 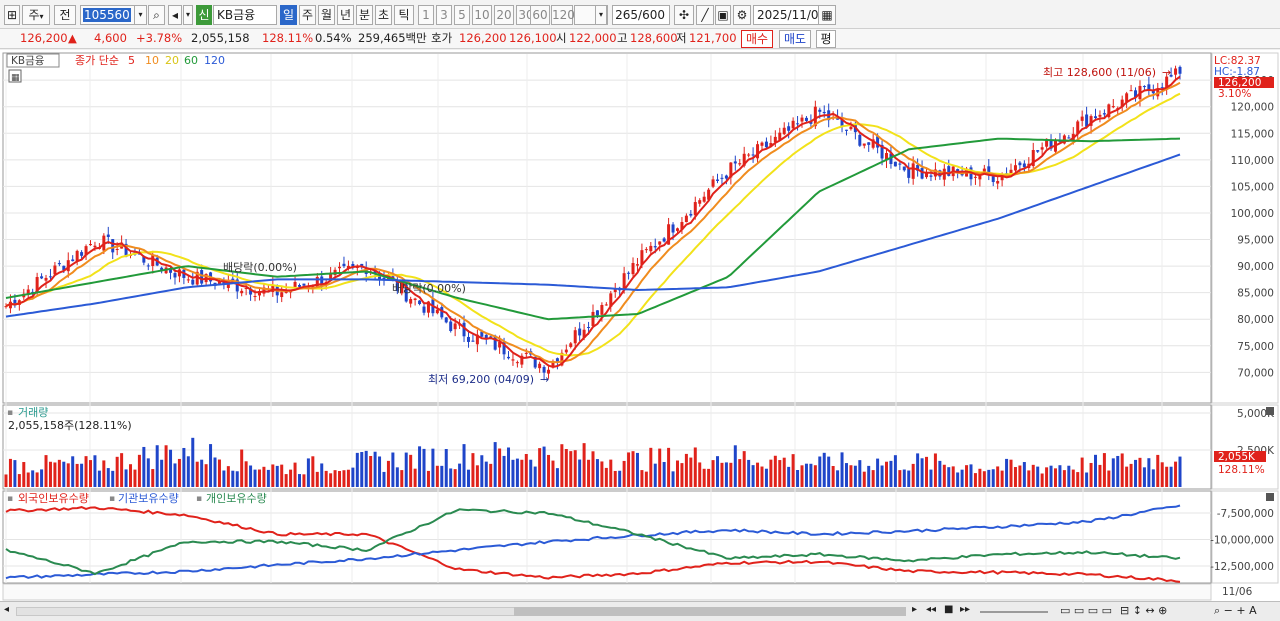 What do you see at coordinates (1270, 411) in the screenshot?
I see `volume-close-icon` at bounding box center [1270, 411].